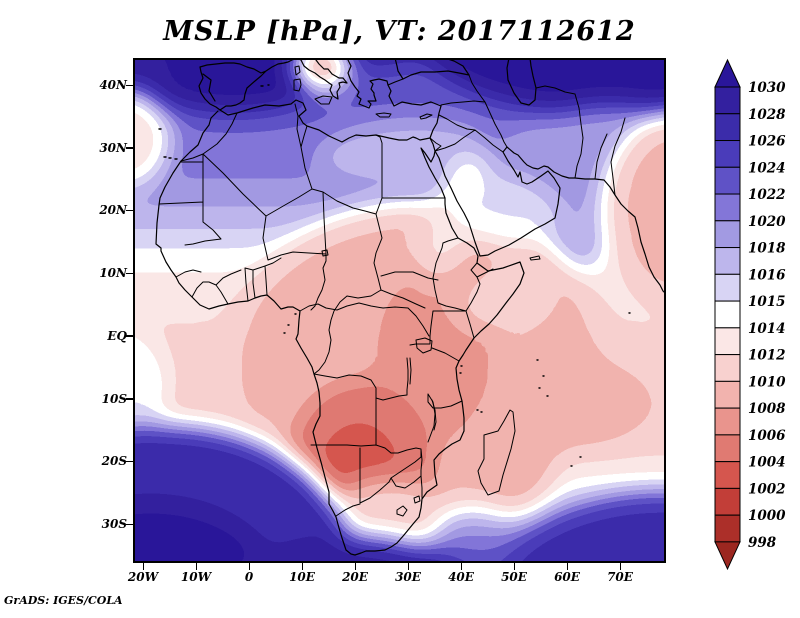 Image resolution: width=800 pixels, height=618 pixels. What do you see at coordinates (117, 335) in the screenshot?
I see `lat-tick-label: EQ` at bounding box center [117, 335].